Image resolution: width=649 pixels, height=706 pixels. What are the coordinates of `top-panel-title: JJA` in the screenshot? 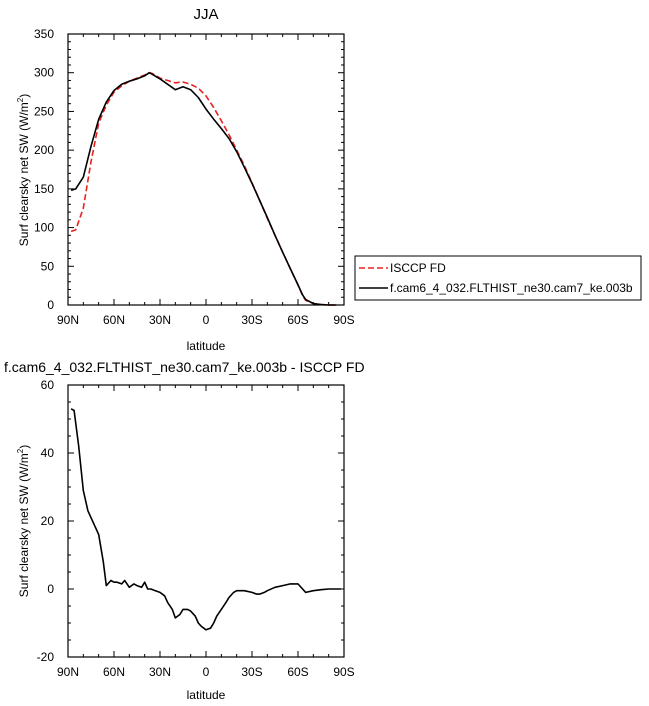 It's located at (205, 14).